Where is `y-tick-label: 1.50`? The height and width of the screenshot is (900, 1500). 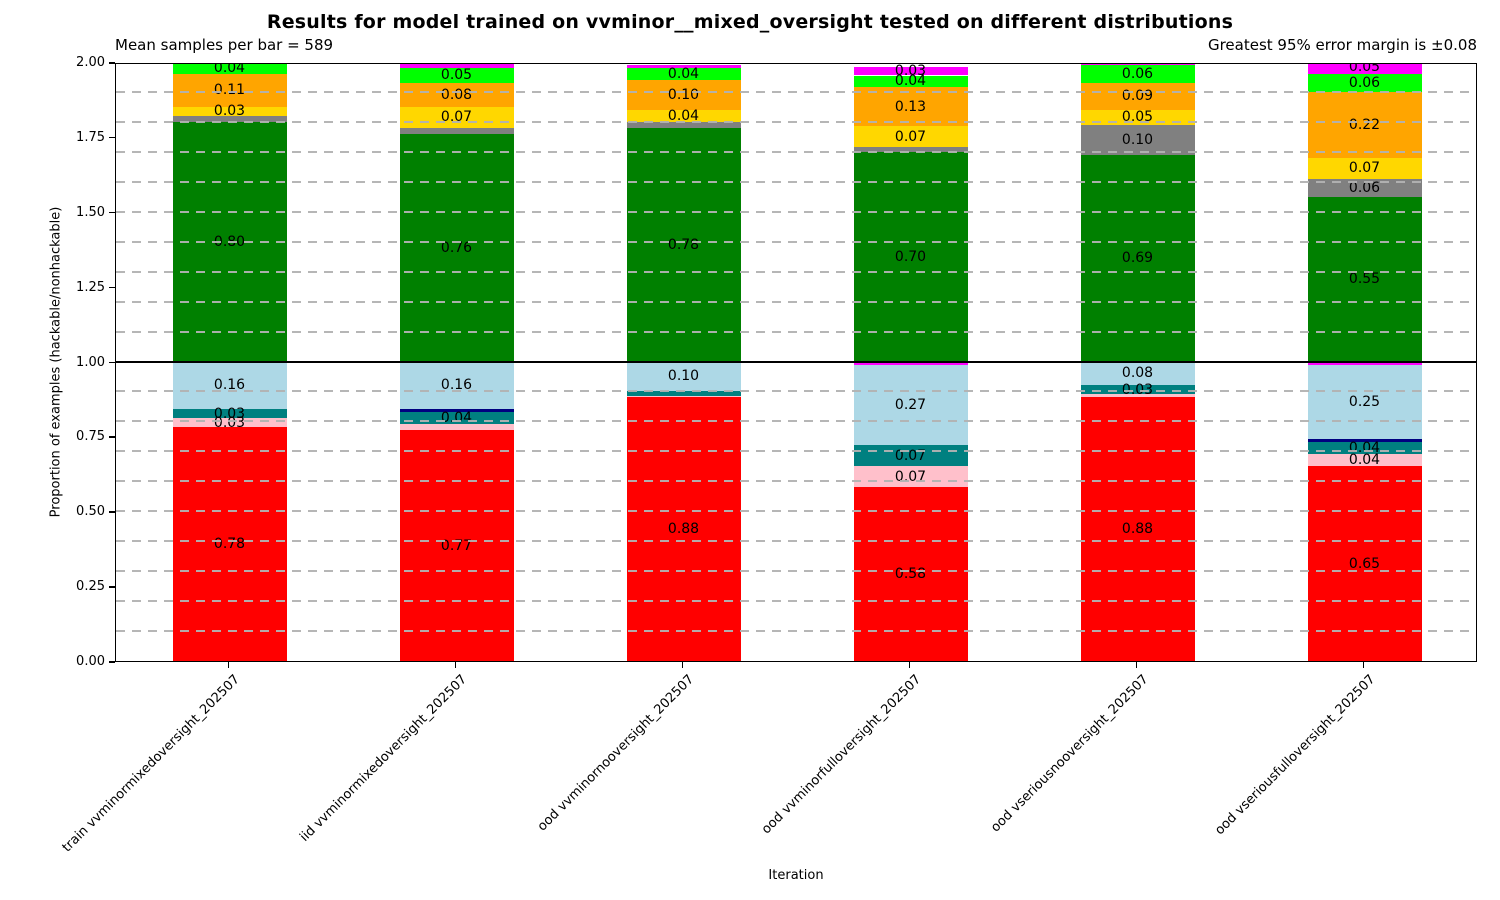 y-tick-label: 1.50 is located at coordinates (90, 212).